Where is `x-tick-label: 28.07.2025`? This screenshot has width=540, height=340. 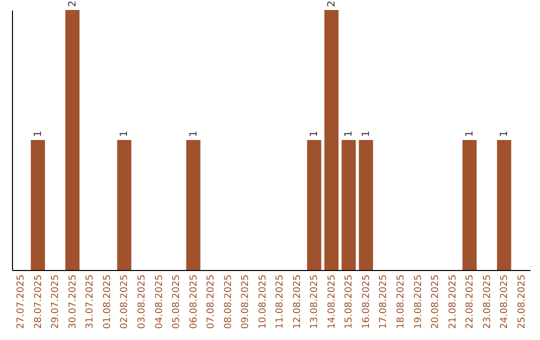 x-tick-label: 28.07.2025 is located at coordinates (38, 301).